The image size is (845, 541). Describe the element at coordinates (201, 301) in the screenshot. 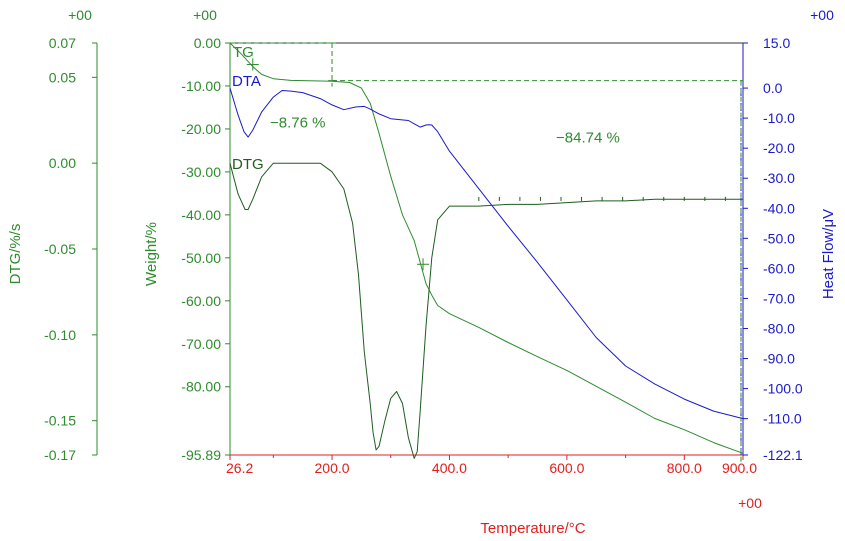

I see `weight-tick-label: -60.00` at that location.